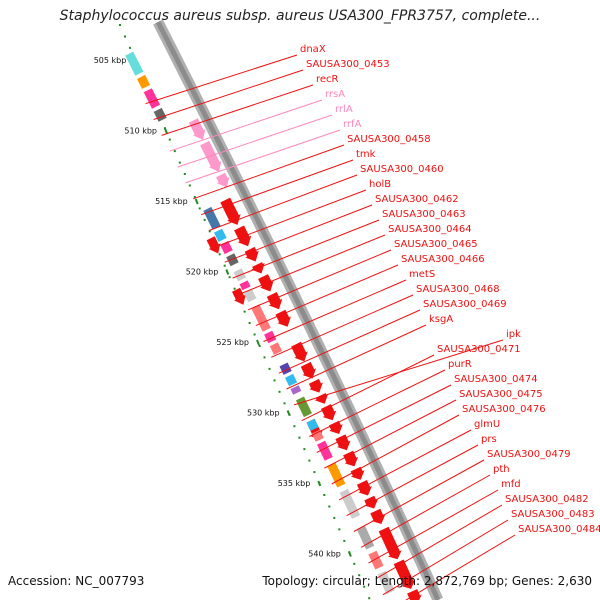  Describe the element at coordinates (402, 169) in the screenshot. I see `gene-label-SAUSA300_0460: SAUSA300_0460` at that location.